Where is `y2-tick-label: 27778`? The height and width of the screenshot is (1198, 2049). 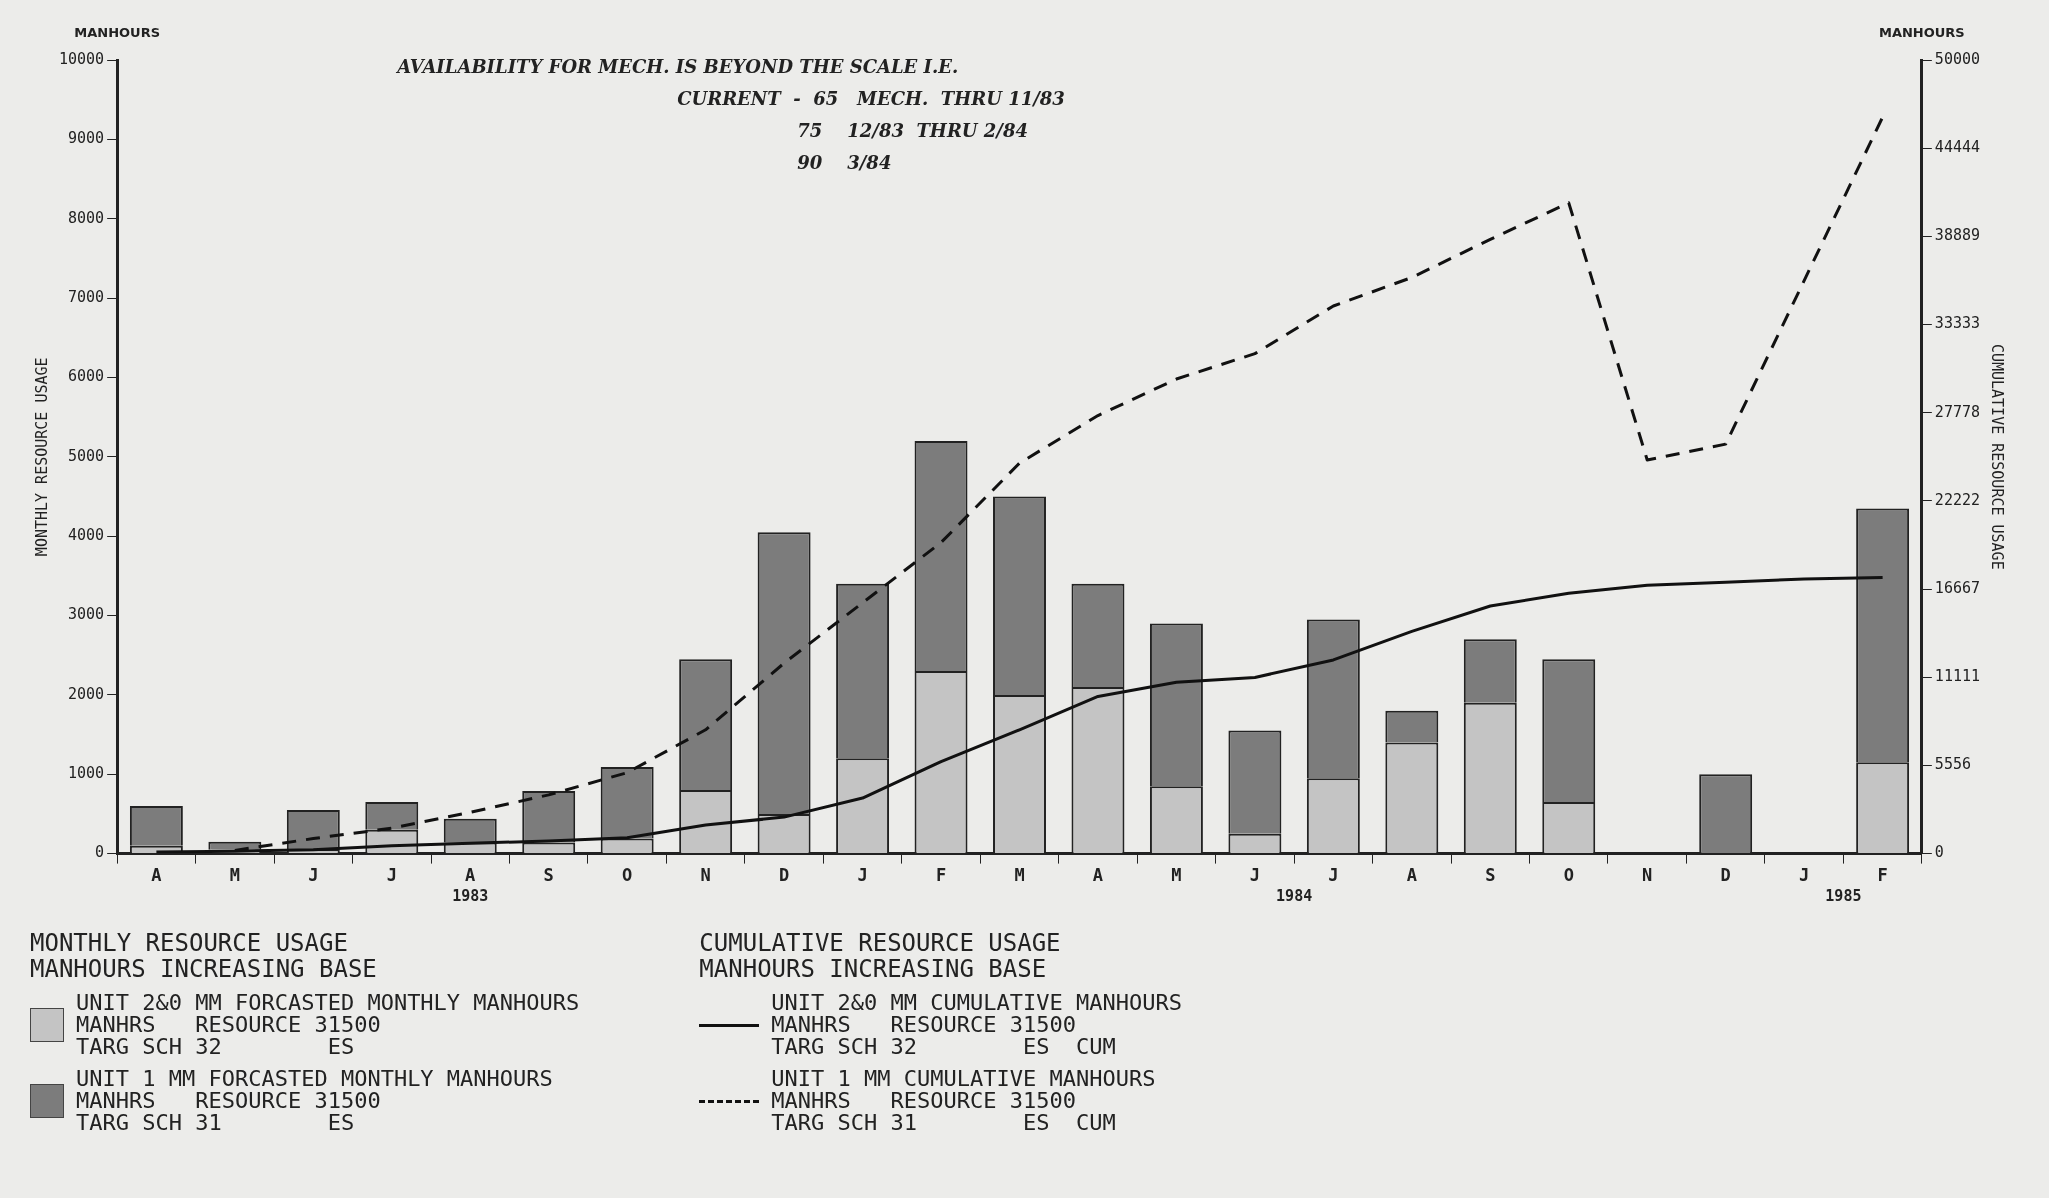 y2-tick-label: 27778 is located at coordinates (1957, 411).